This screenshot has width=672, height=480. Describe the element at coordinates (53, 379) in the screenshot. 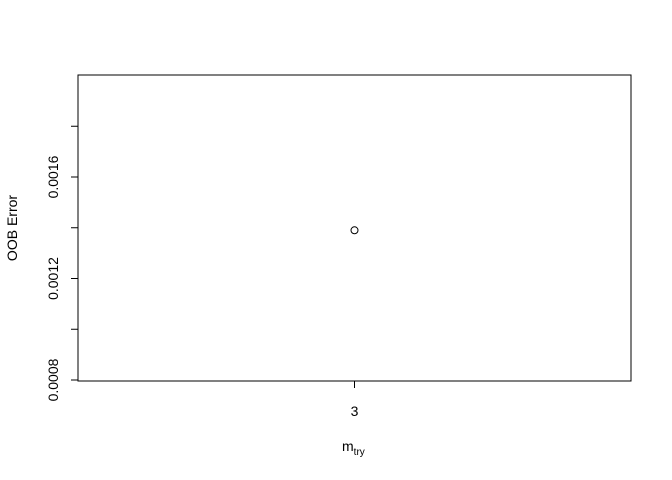

I see `y-tick-label: 0.0008` at that location.